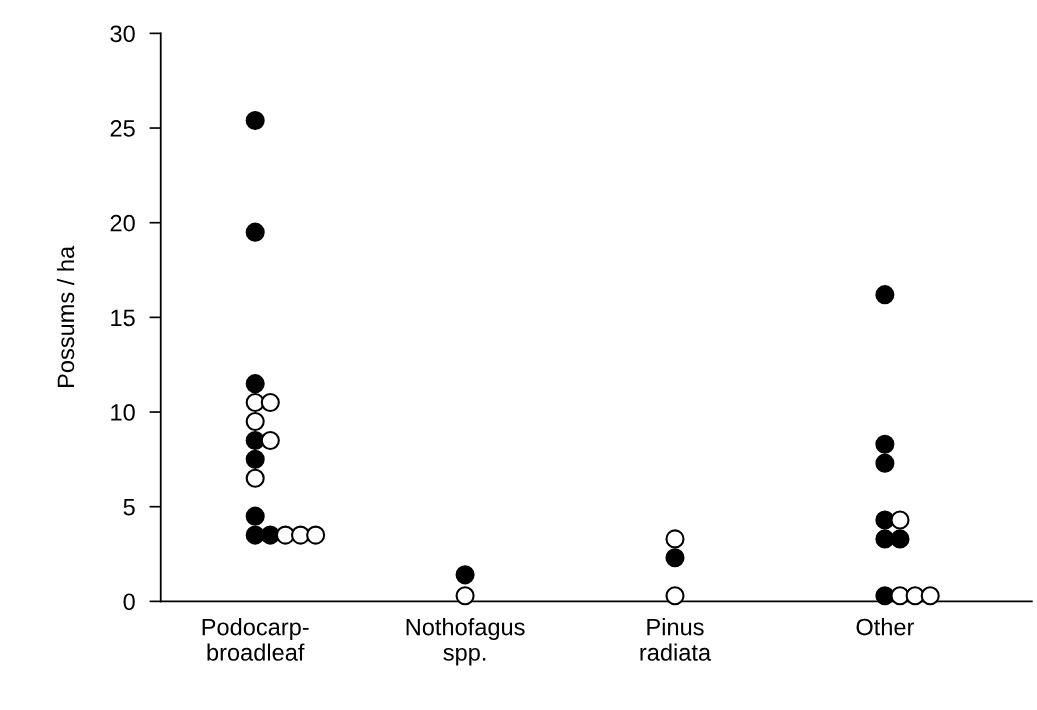  I want to click on x-tick-label: Other, so click(885, 627).